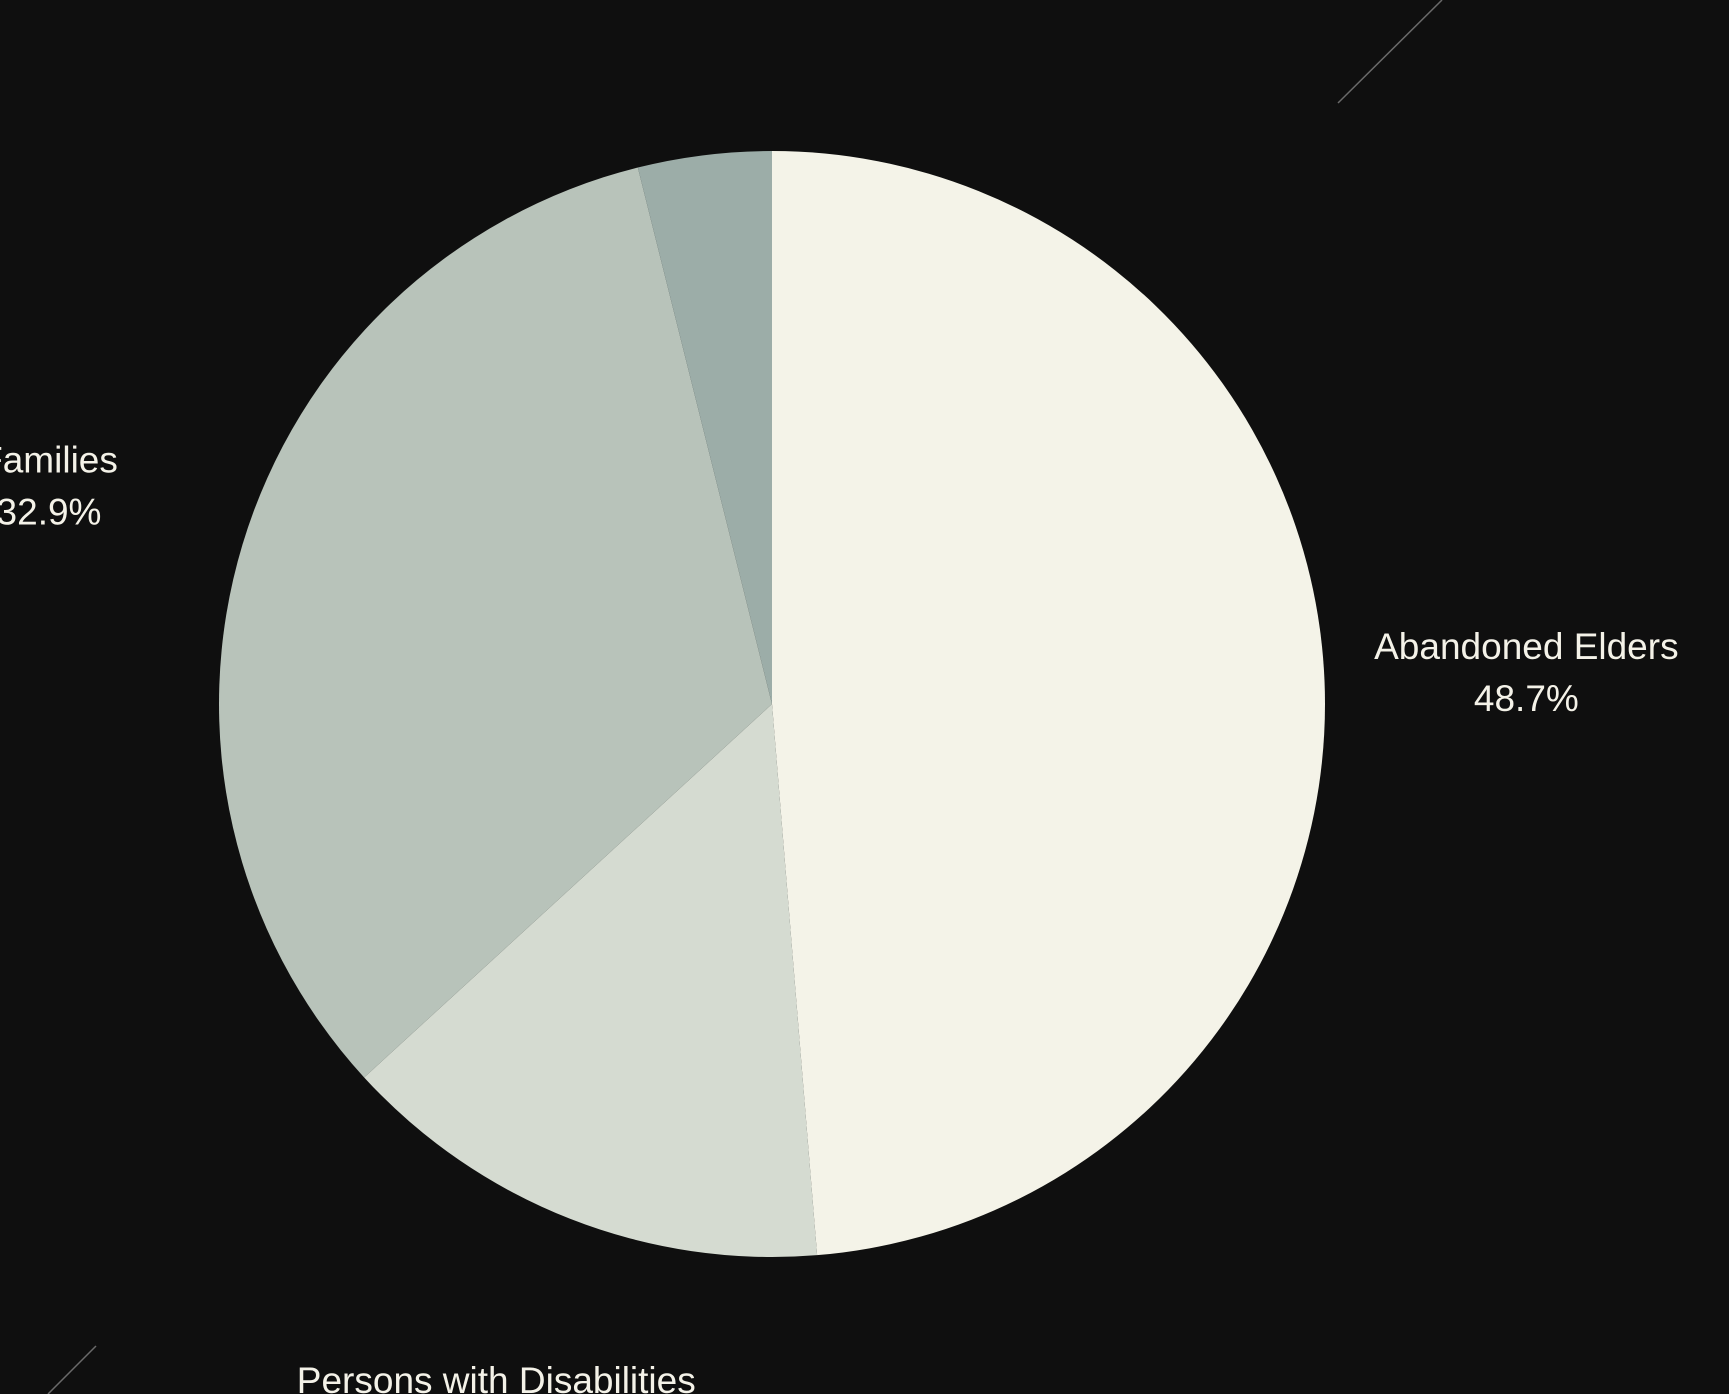 Image resolution: width=1729 pixels, height=1394 pixels. What do you see at coordinates (72, 1369) in the screenshot?
I see `decorative-line-bottom-left` at bounding box center [72, 1369].